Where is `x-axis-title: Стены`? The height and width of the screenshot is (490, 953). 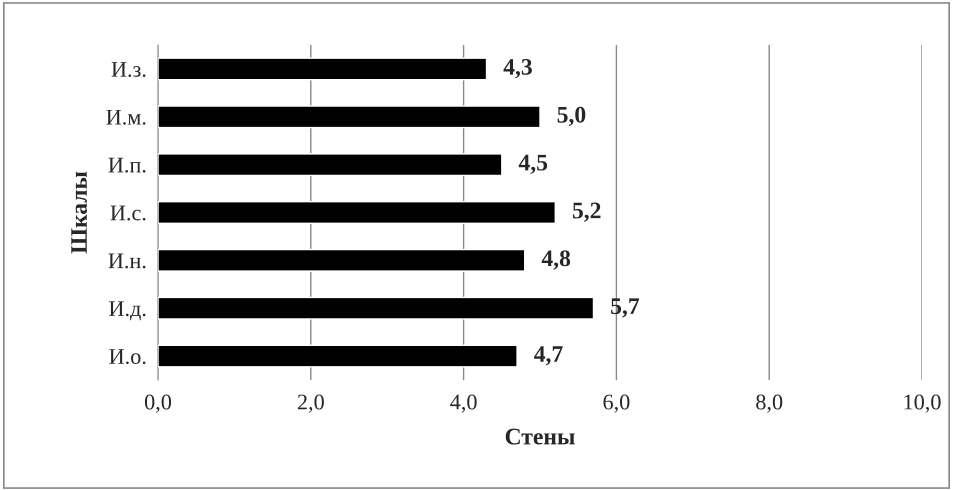 x-axis-title: Стены is located at coordinates (540, 436).